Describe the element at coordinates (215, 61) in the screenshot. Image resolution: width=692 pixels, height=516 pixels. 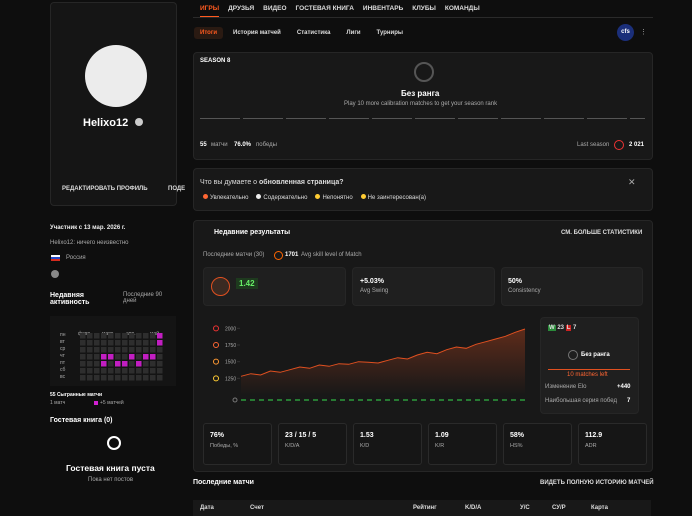
I see `season-label: SEASON 8` at that location.